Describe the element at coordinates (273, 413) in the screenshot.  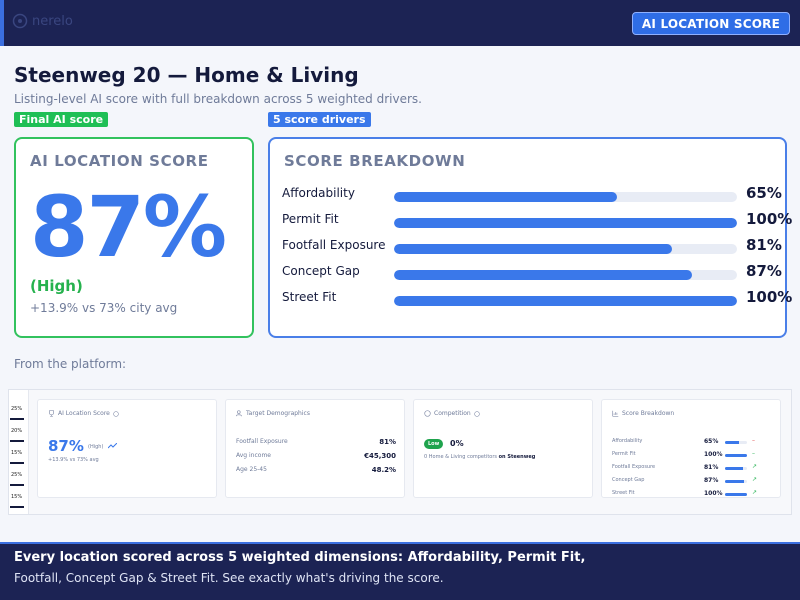
I see `demographics-header: Target Demographics` at that location.